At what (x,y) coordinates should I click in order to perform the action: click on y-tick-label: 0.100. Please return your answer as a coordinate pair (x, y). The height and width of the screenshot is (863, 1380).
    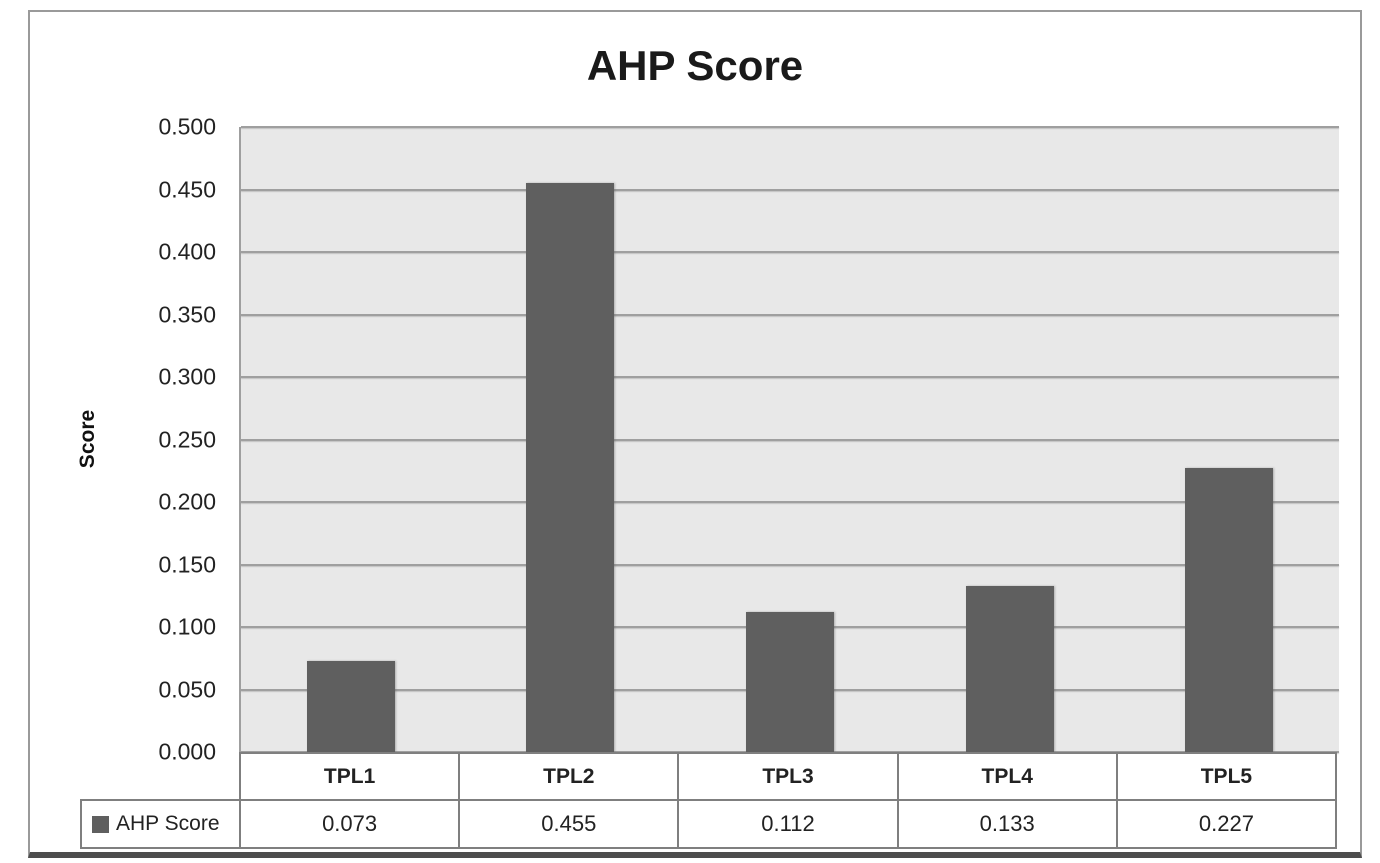
    Looking at the image, I should click on (187, 626).